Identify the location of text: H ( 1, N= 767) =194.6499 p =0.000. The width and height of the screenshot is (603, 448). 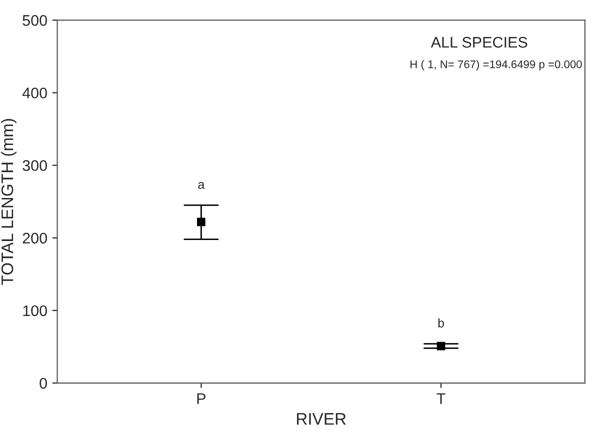
(496, 65).